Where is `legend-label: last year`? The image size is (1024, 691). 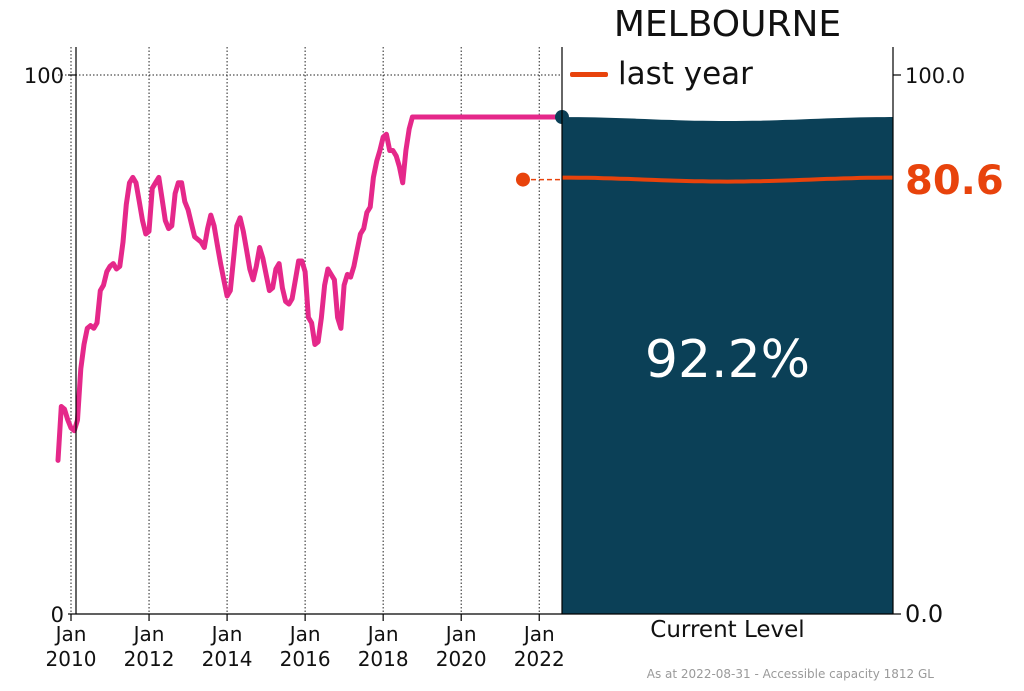 legend-label: last year is located at coordinates (685, 74).